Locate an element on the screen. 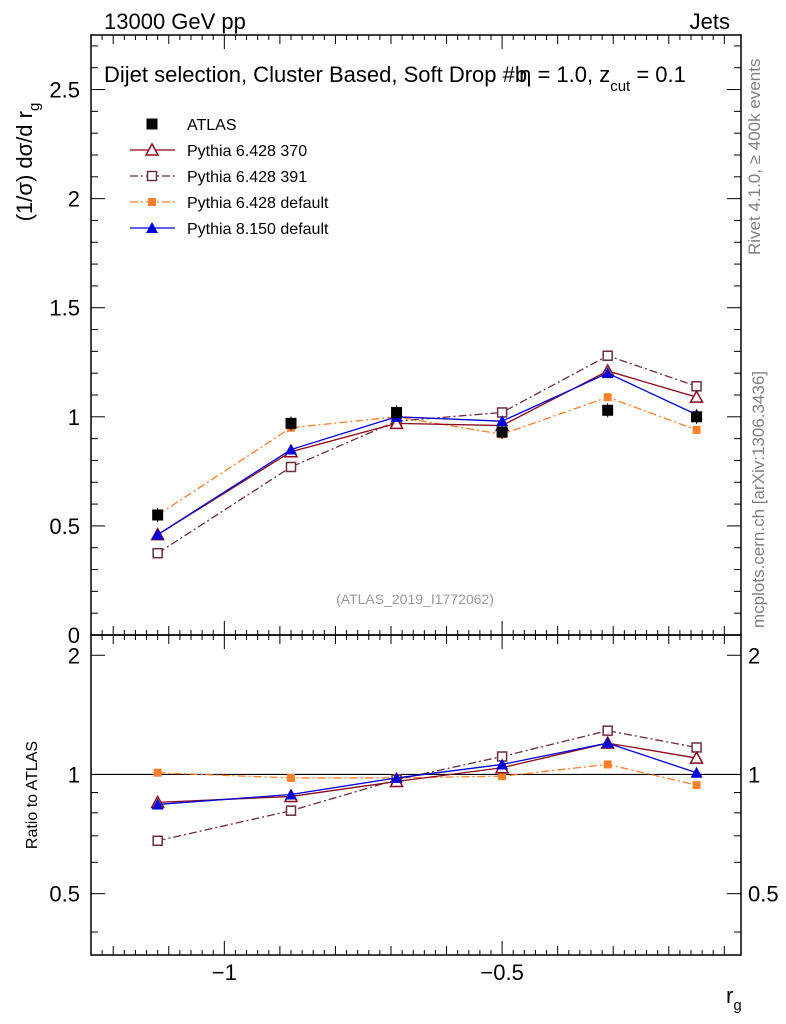  main-series is located at coordinates (427, 454).